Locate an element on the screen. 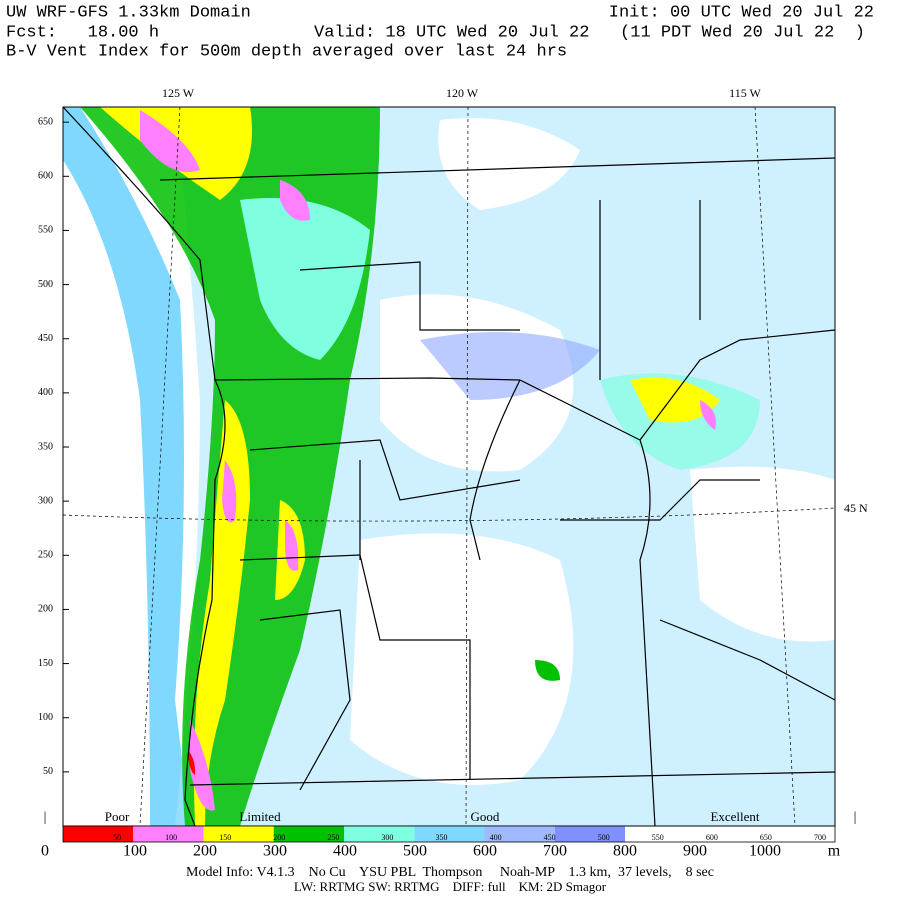  x-tick-label: 300 is located at coordinates (275, 851).